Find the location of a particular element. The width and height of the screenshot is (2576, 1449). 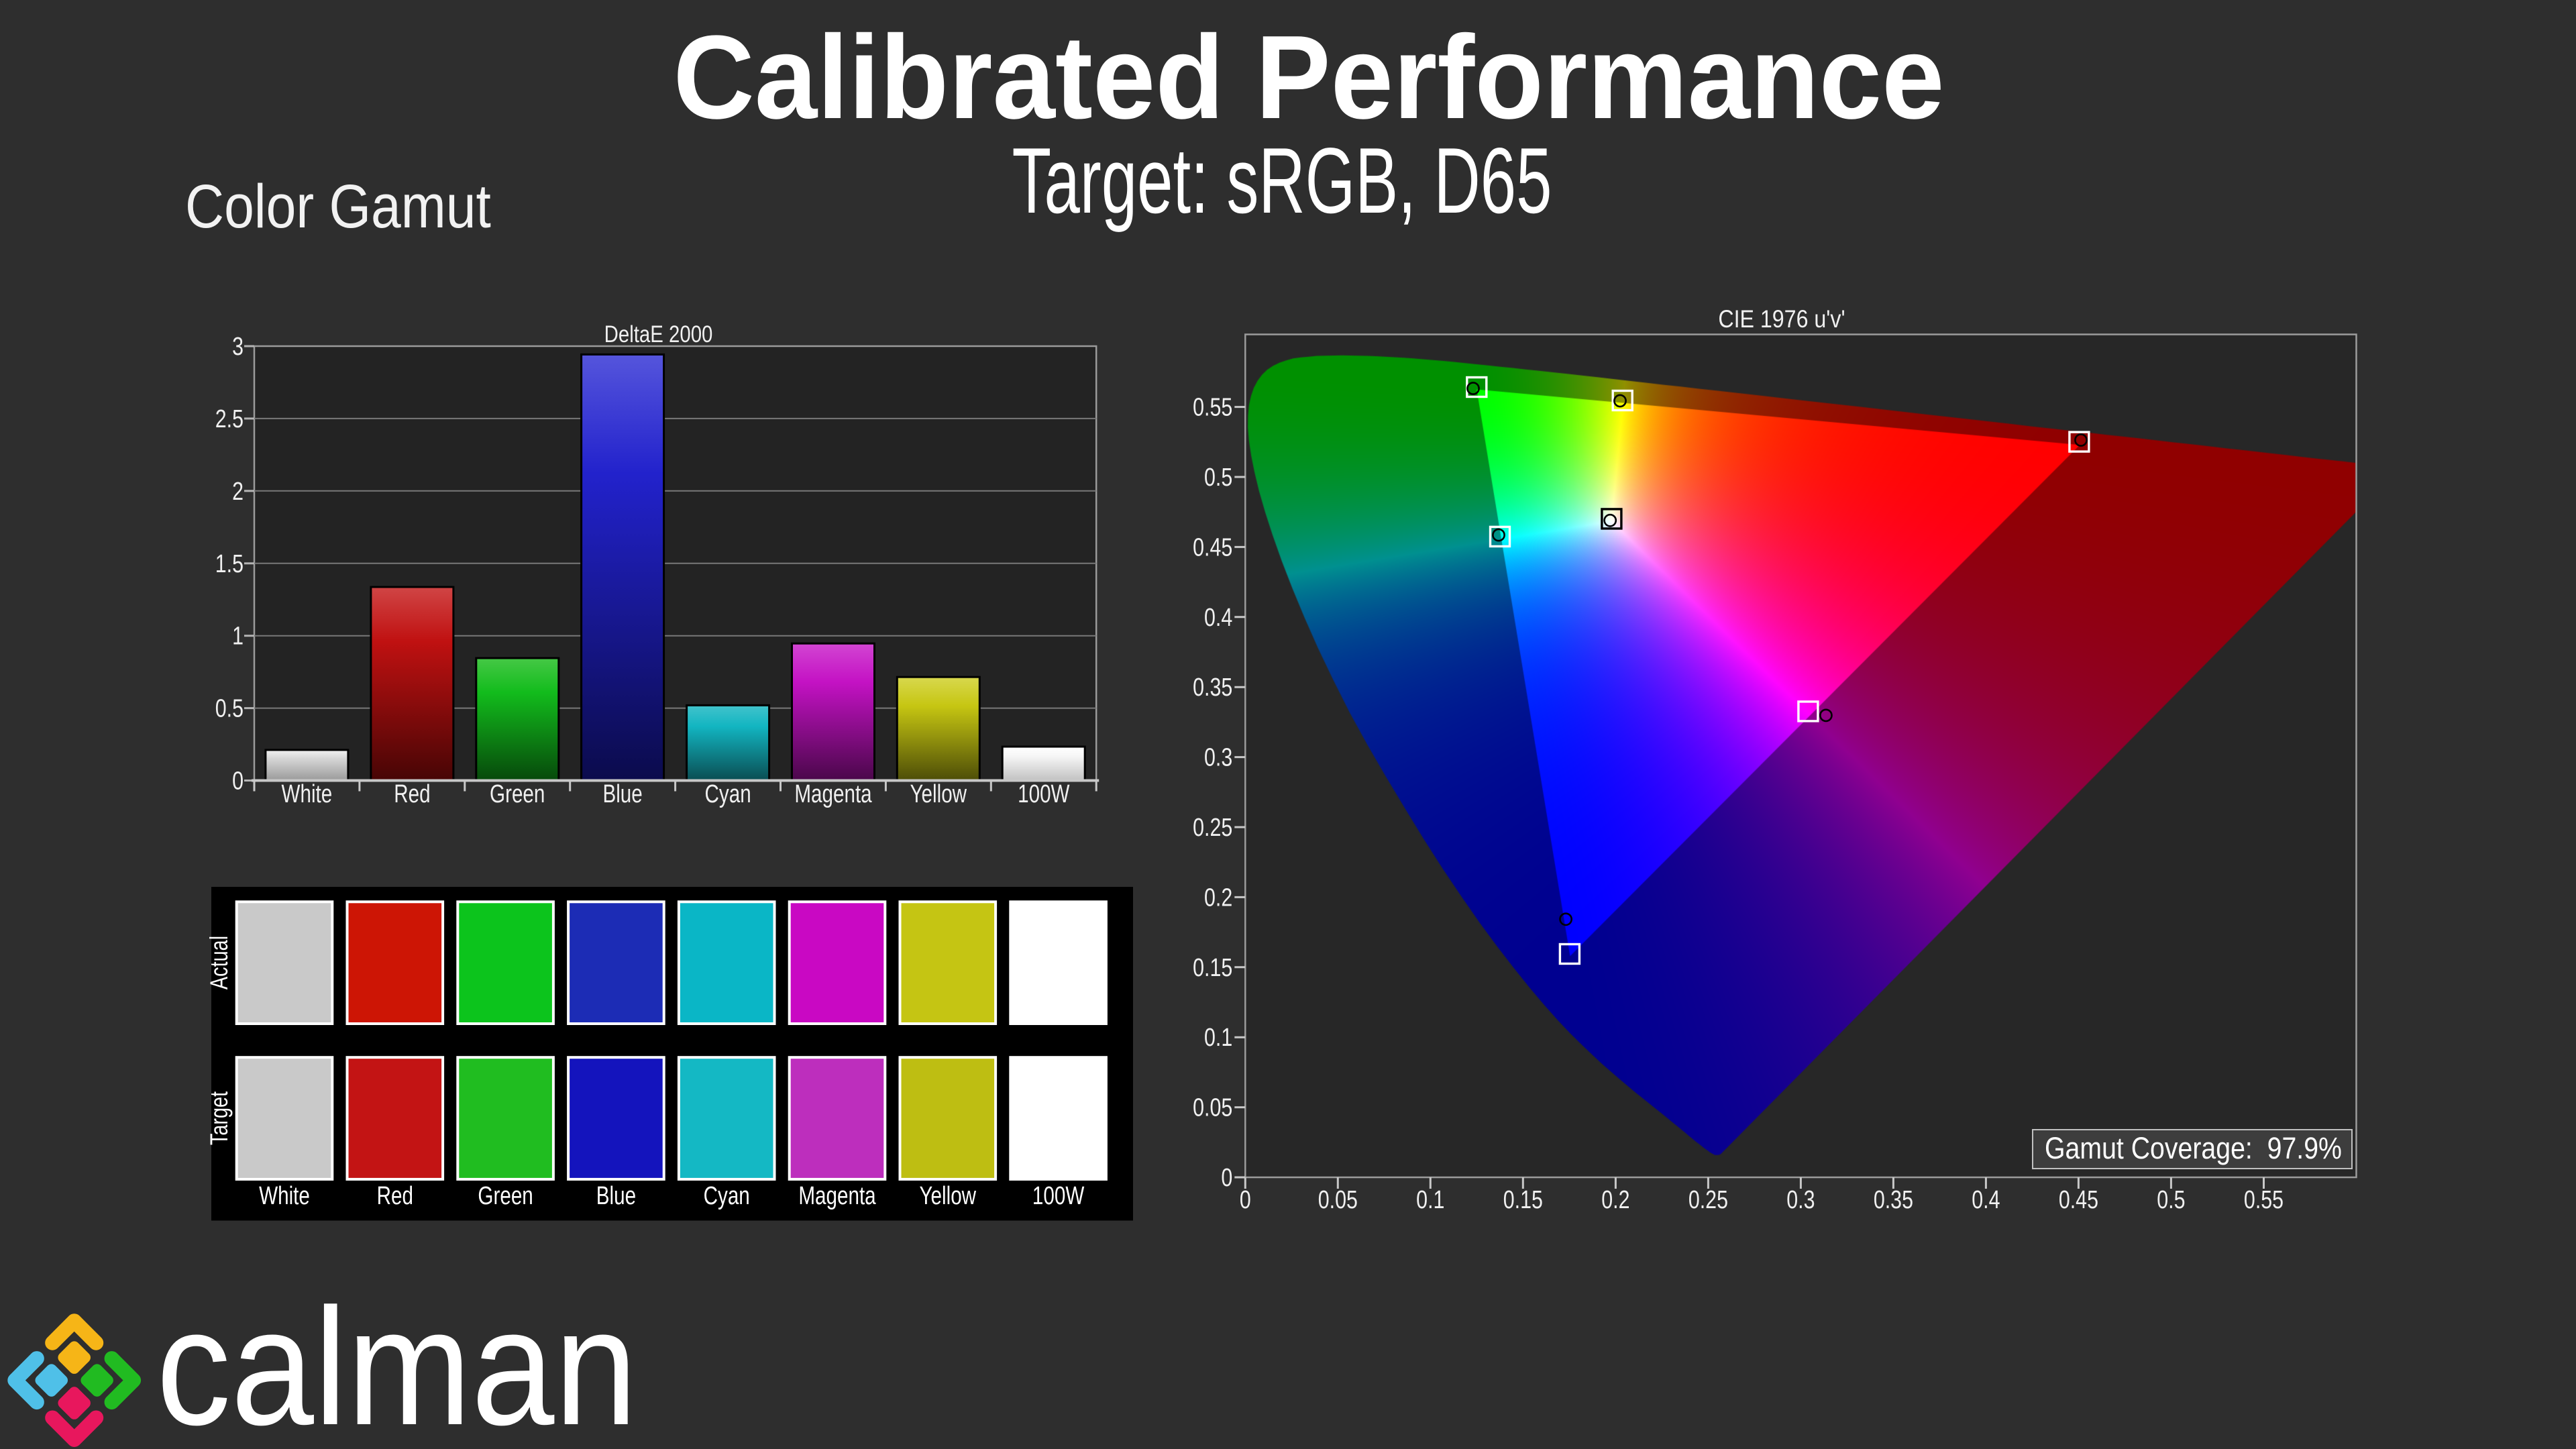

svg-text: 3 is located at coordinates (238, 347).